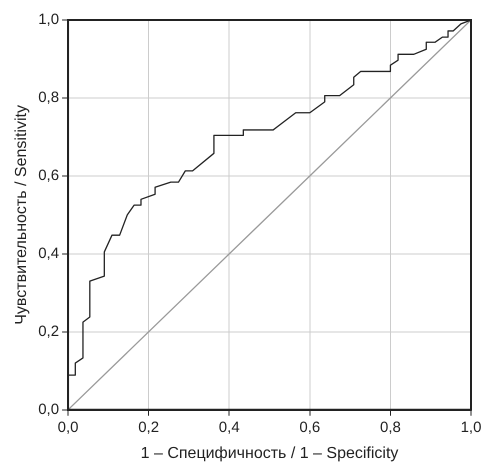 The height and width of the screenshot is (475, 501). What do you see at coordinates (49, 253) in the screenshot?
I see `y-tick-label: 0,4` at bounding box center [49, 253].